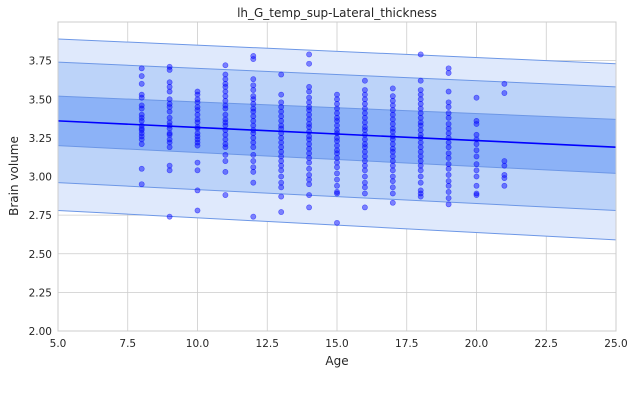  Describe the element at coordinates (197, 344) in the screenshot. I see `x-tick-label: 10.0` at that location.